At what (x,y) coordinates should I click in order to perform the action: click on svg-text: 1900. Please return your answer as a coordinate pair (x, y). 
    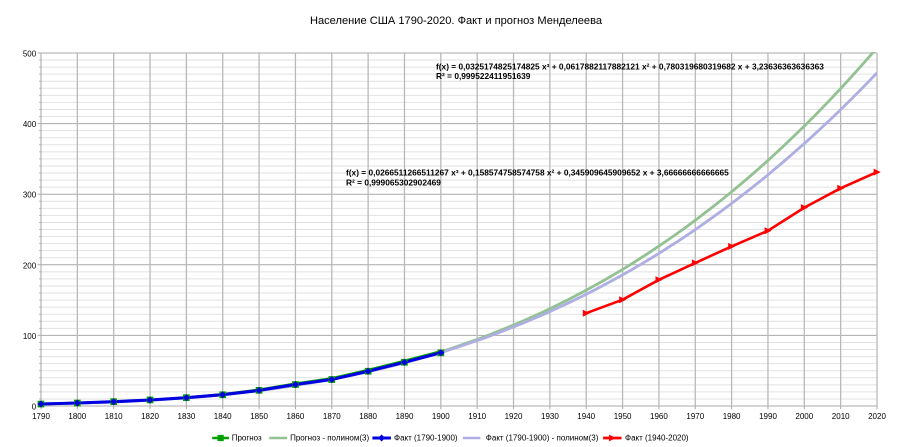
    Looking at the image, I should click on (441, 416).